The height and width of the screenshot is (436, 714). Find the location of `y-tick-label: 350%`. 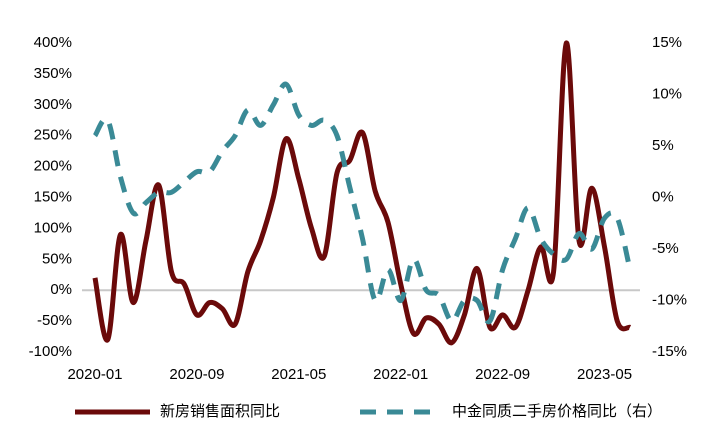

y-tick-label: 350% is located at coordinates (53, 73).